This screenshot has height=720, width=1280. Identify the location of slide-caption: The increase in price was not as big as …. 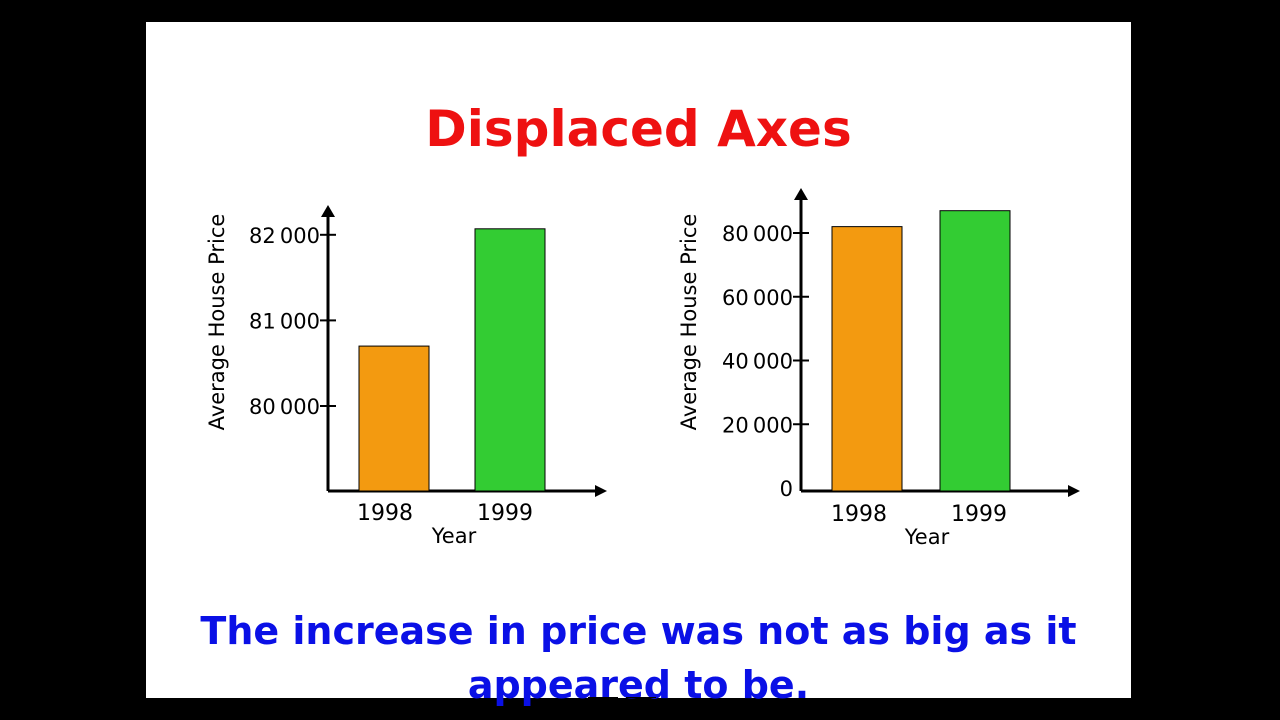
(638, 658).